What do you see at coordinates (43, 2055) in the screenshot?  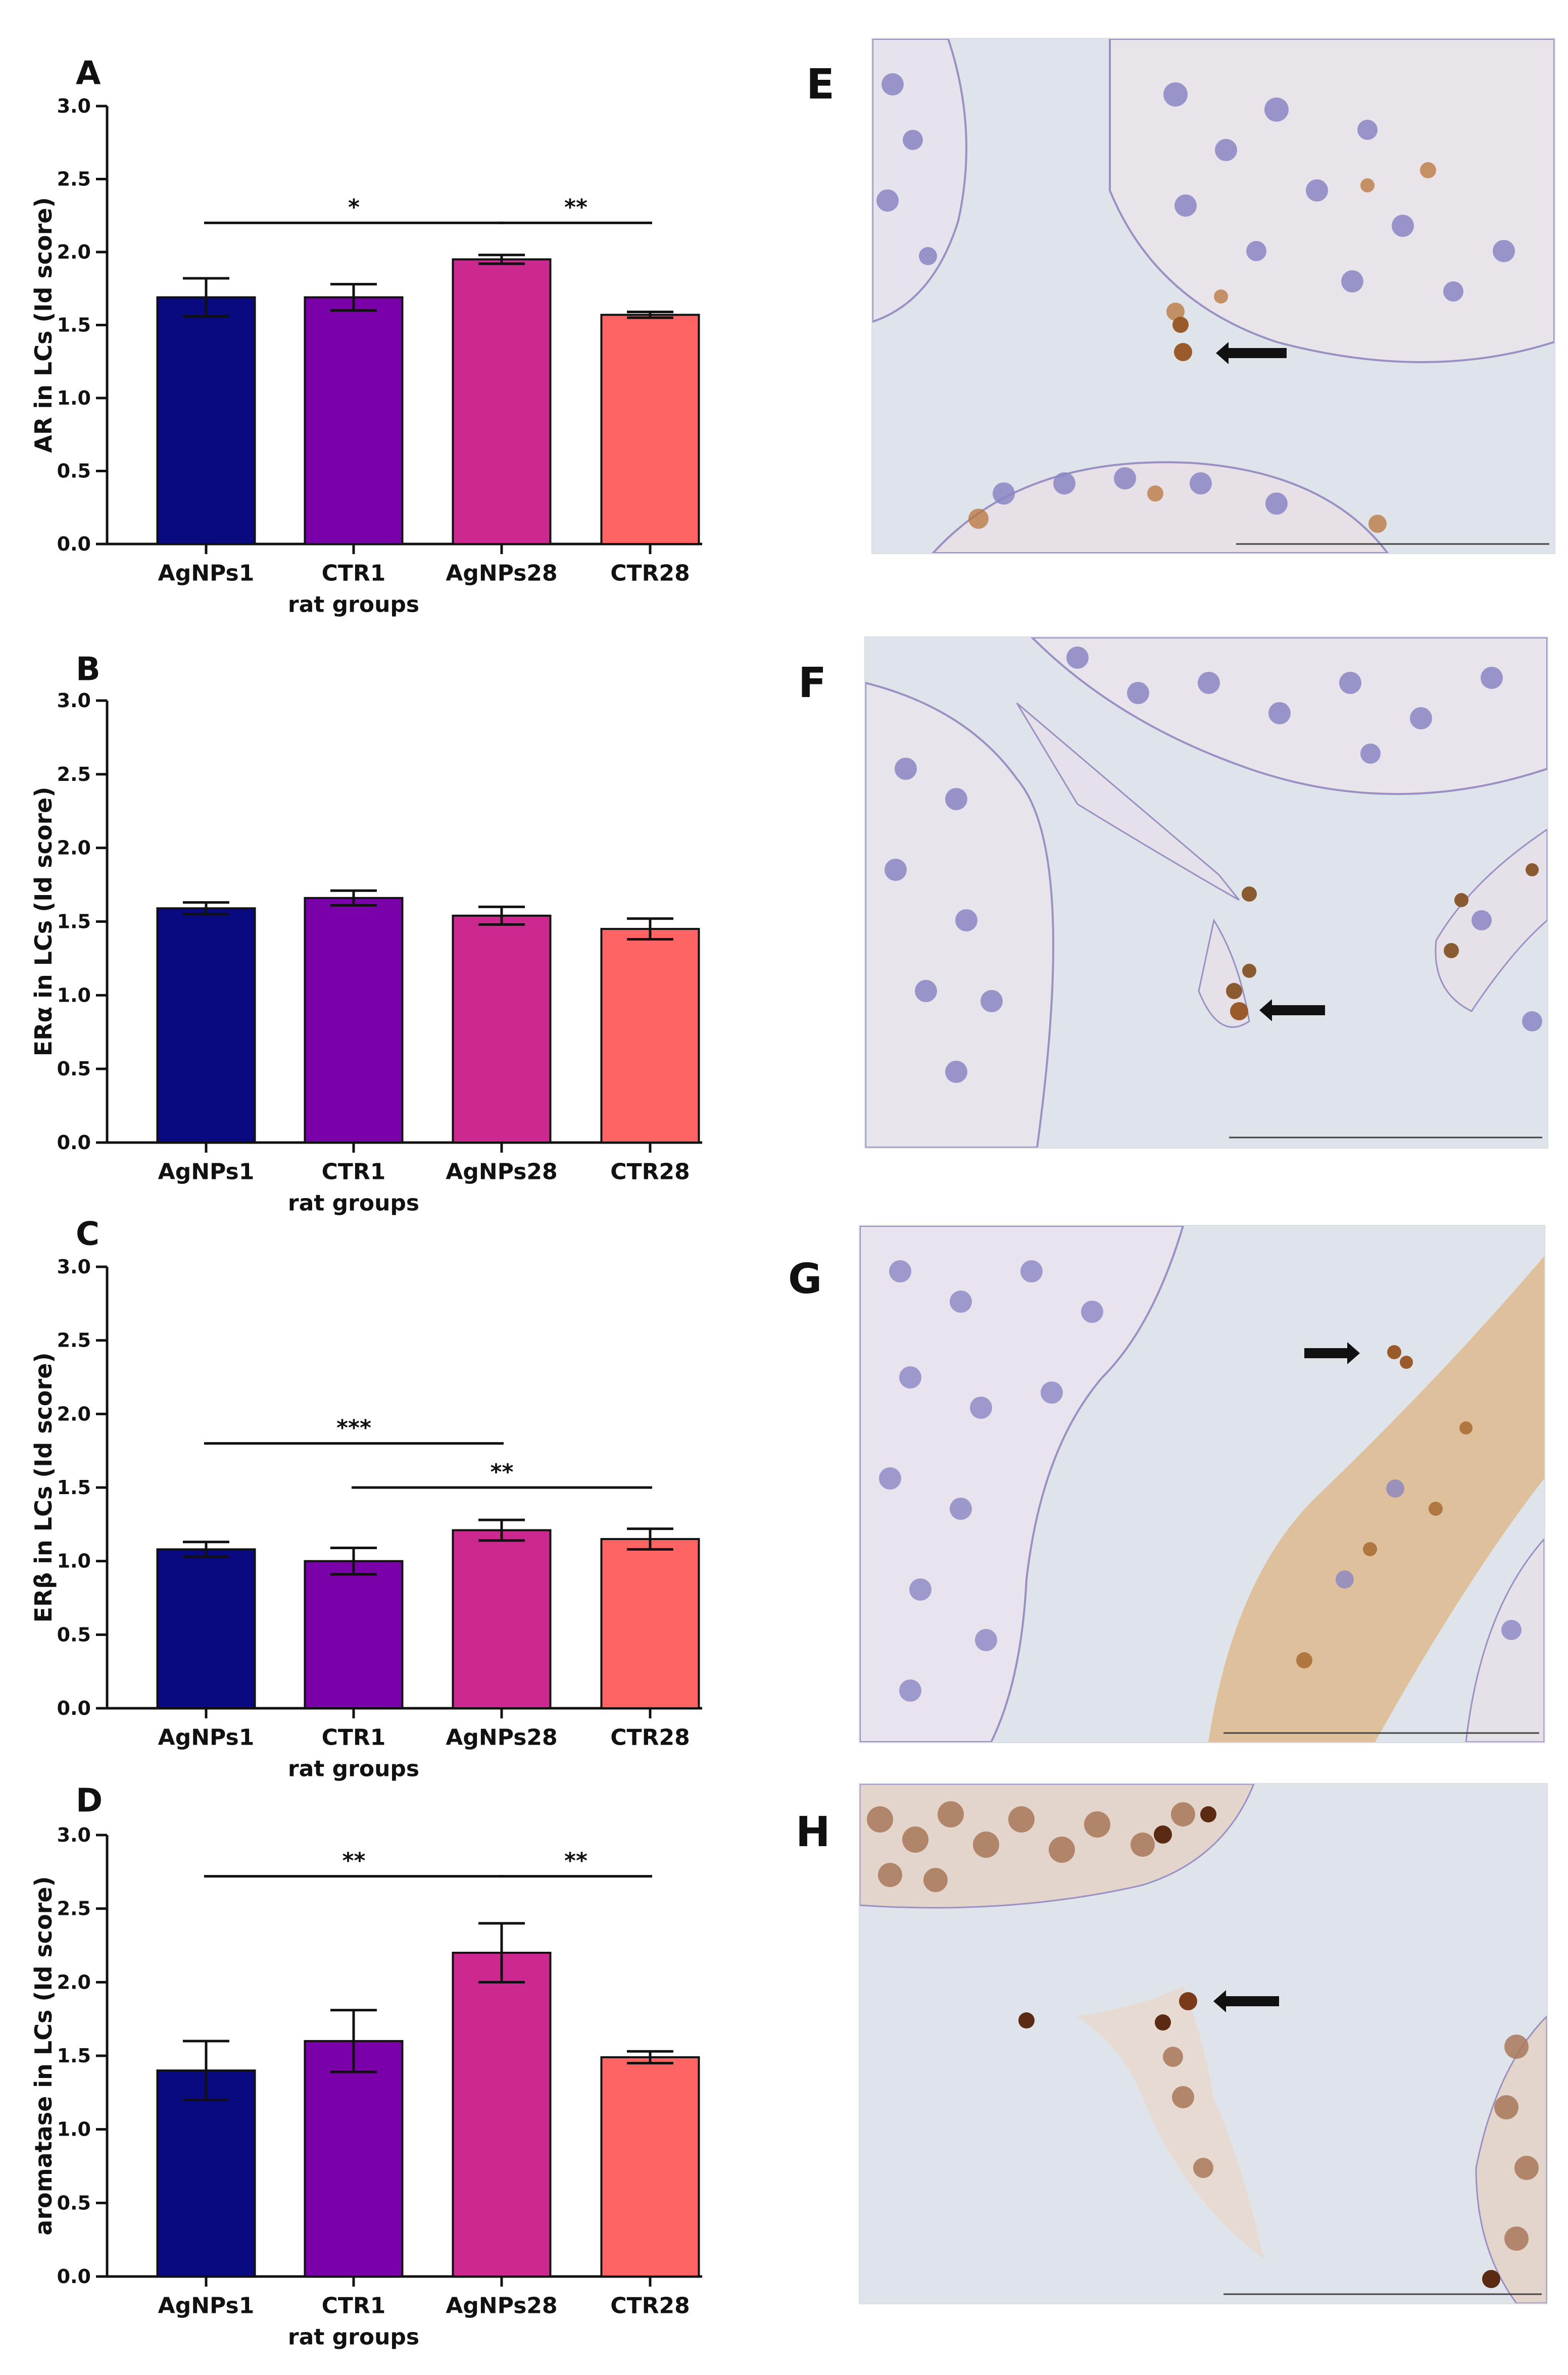 I see `y-axis-title: aromatase in LCs (Id score)` at bounding box center [43, 2055].